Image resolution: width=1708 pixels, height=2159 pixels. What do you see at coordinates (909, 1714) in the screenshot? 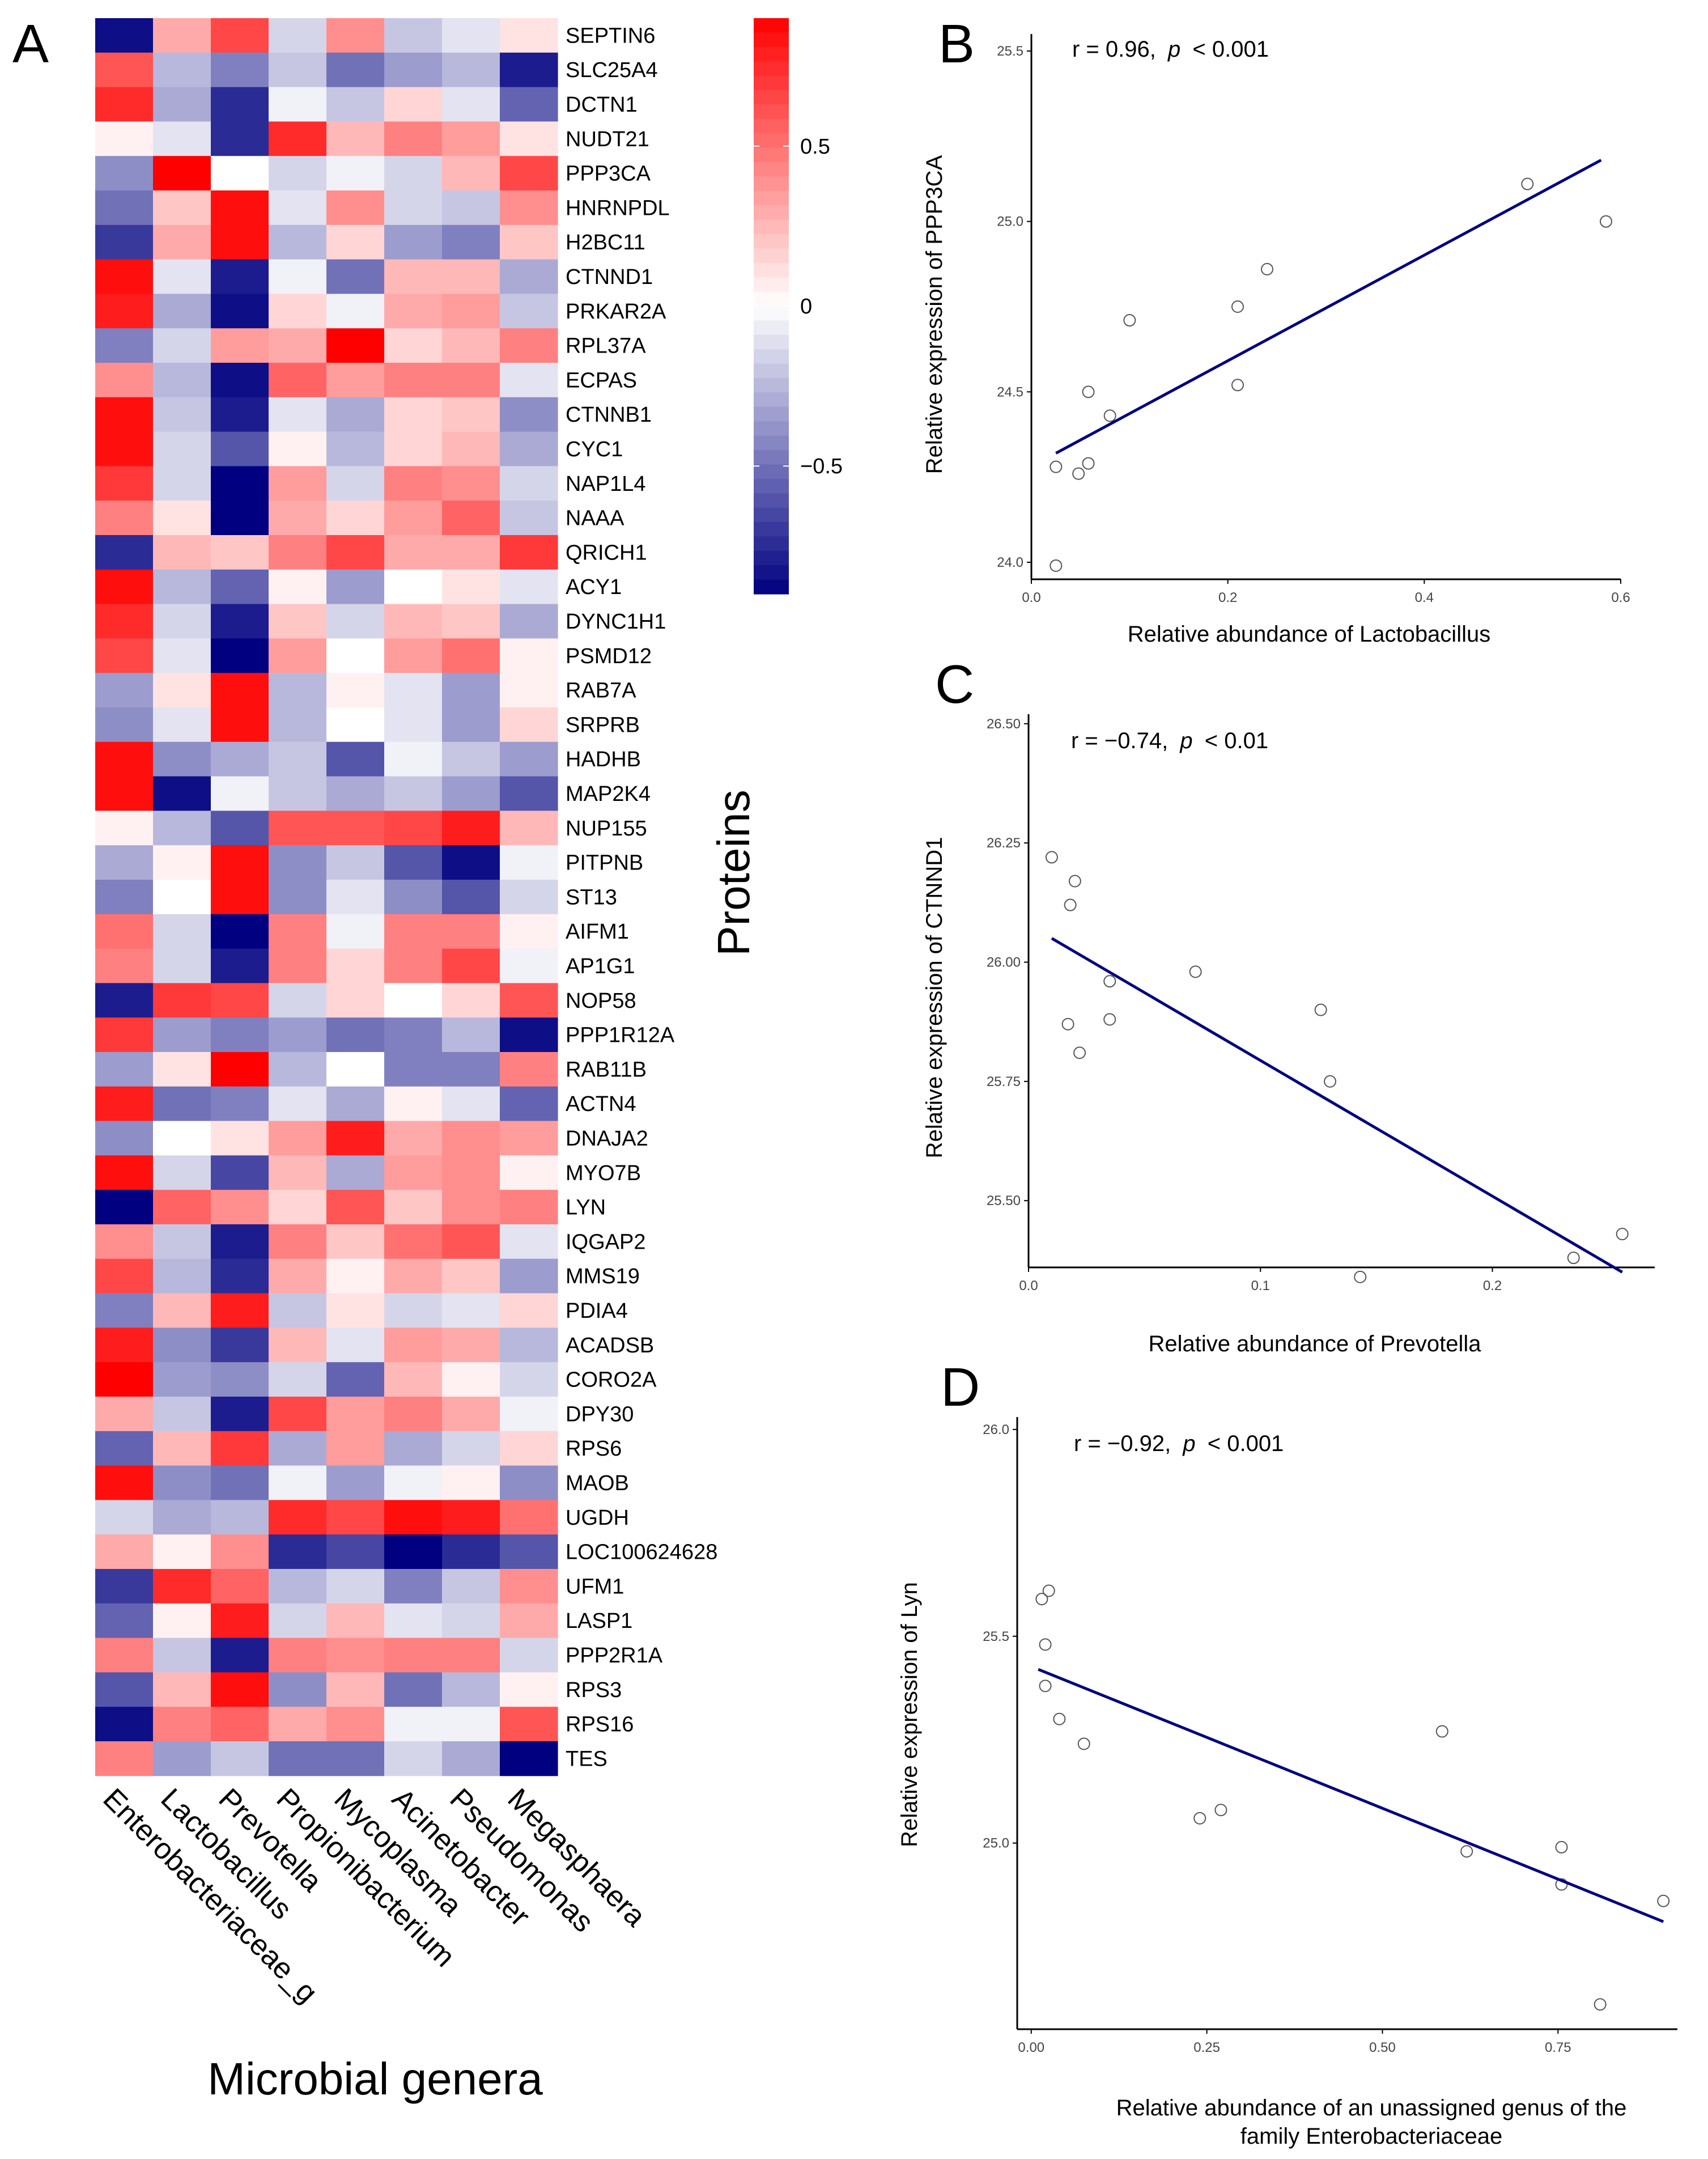
I see `ylabel-d: Relative expression of Lyn` at bounding box center [909, 1714].